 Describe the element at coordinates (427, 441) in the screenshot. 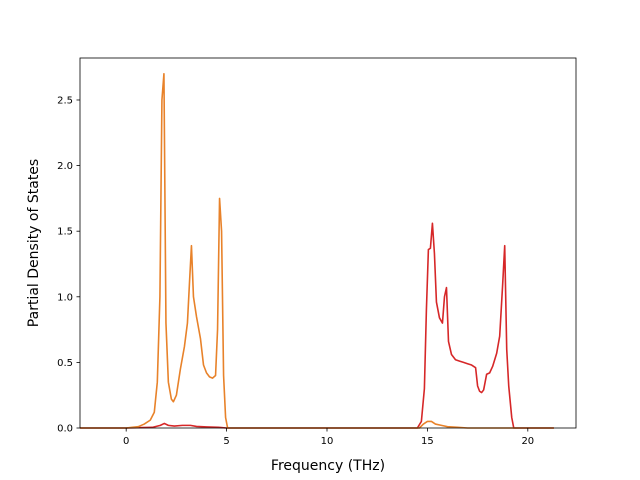

I see `x-tick-label: 15` at that location.